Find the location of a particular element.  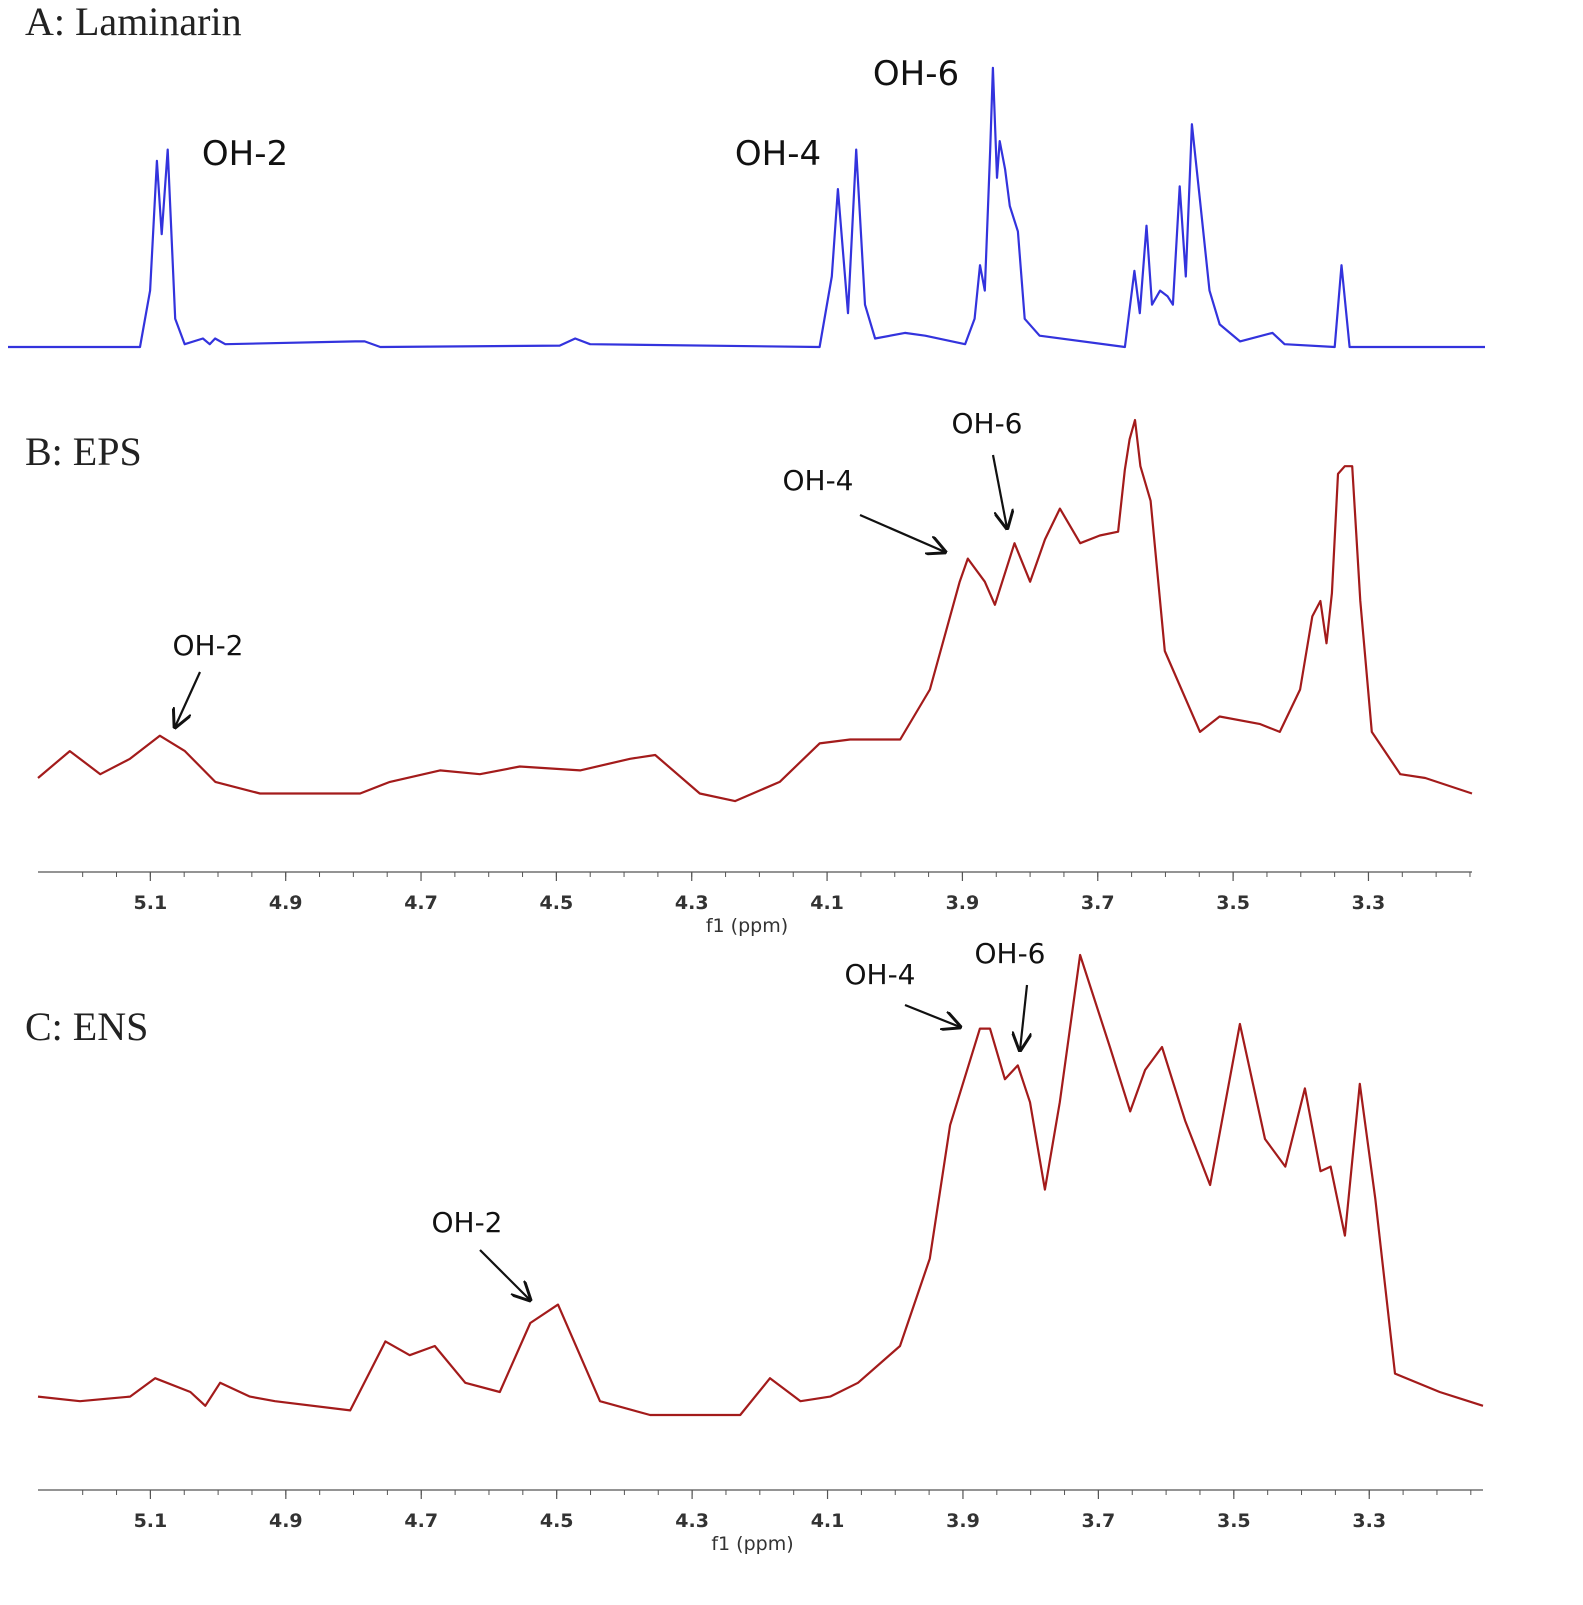

panel-title: C: ENS is located at coordinates (86, 1026).